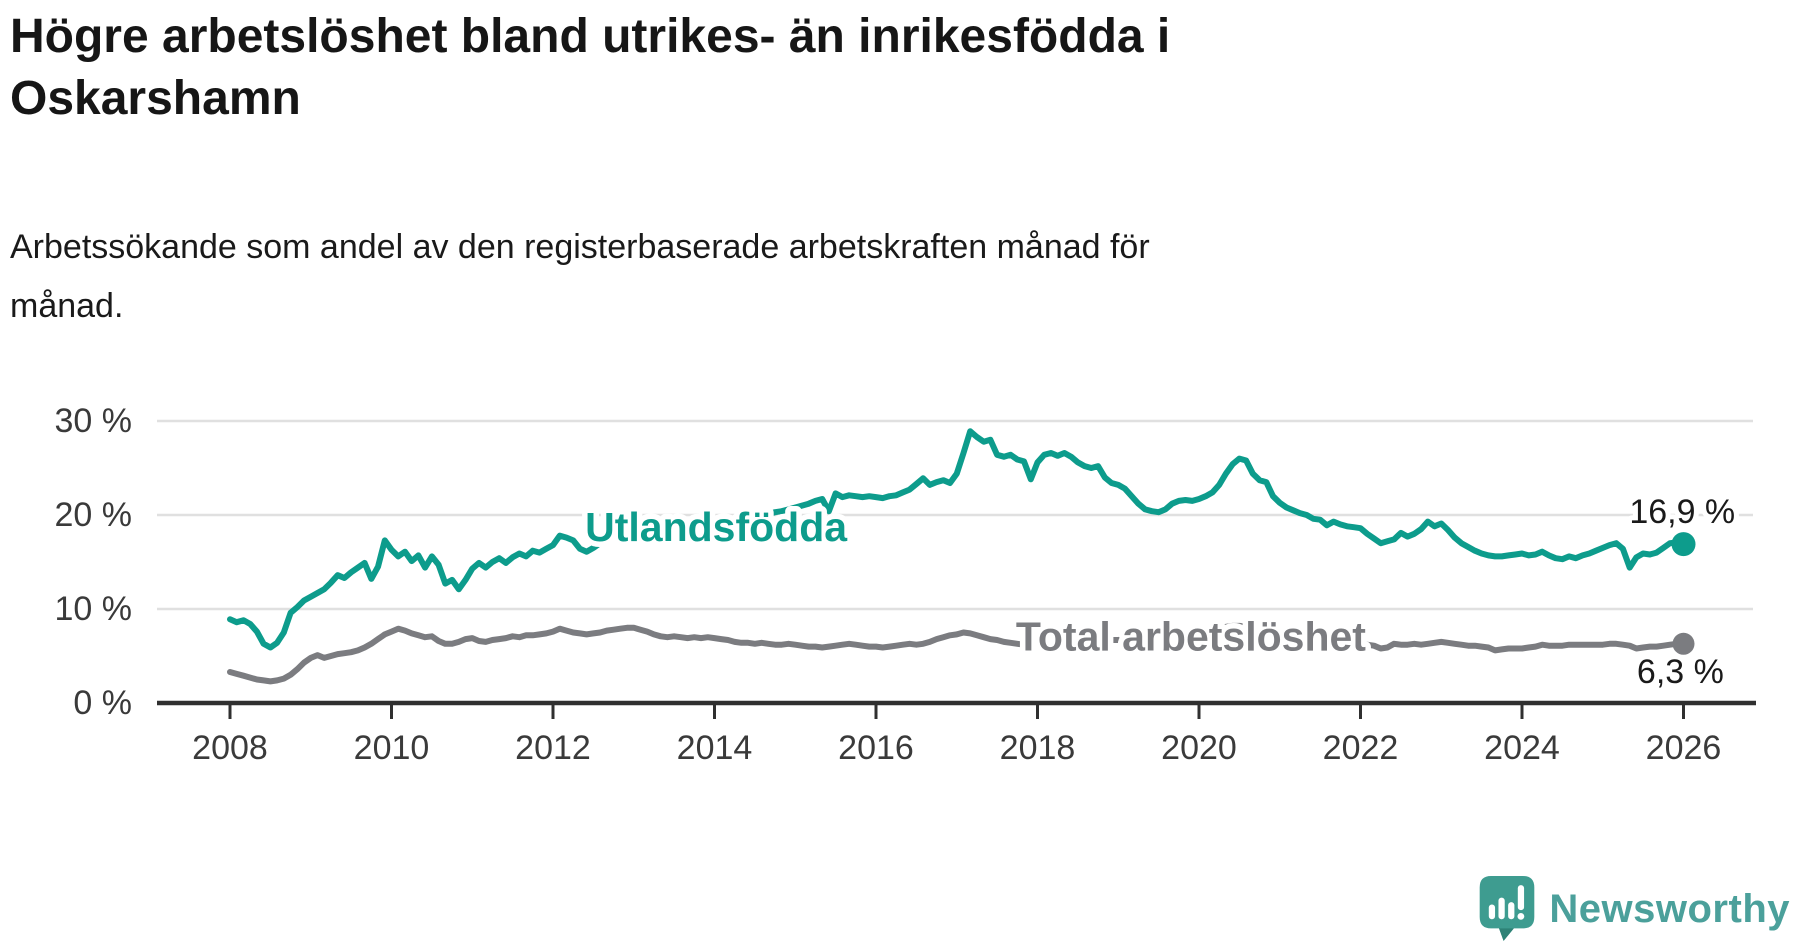 This screenshot has height=948, width=1800. Describe the element at coordinates (957, 653) in the screenshot. I see `total-line` at that location.